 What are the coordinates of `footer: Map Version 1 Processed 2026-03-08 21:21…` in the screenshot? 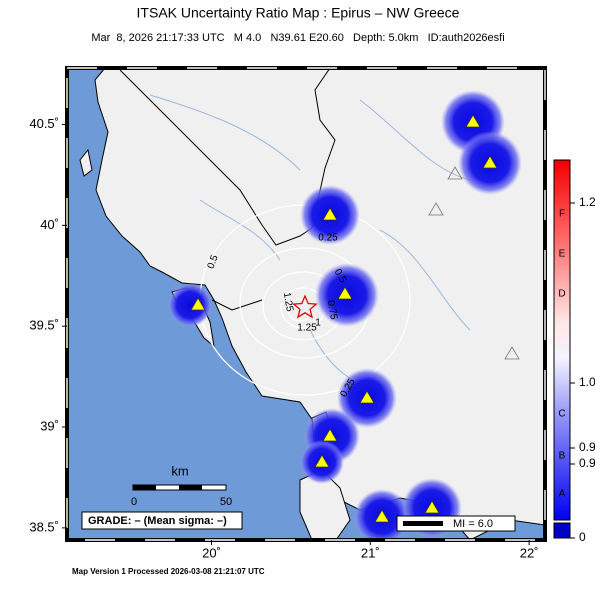 It's located at (168, 571).